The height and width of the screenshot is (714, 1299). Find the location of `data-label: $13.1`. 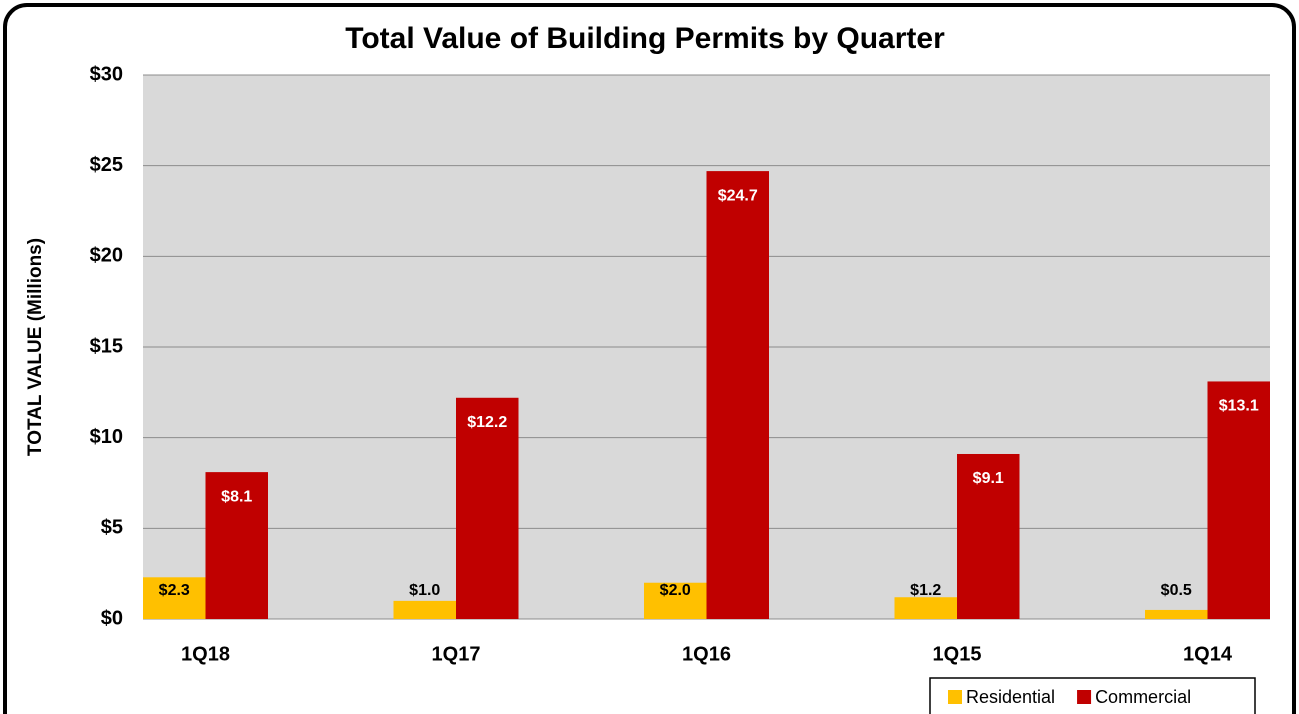

data-label: $13.1 is located at coordinates (1239, 406).